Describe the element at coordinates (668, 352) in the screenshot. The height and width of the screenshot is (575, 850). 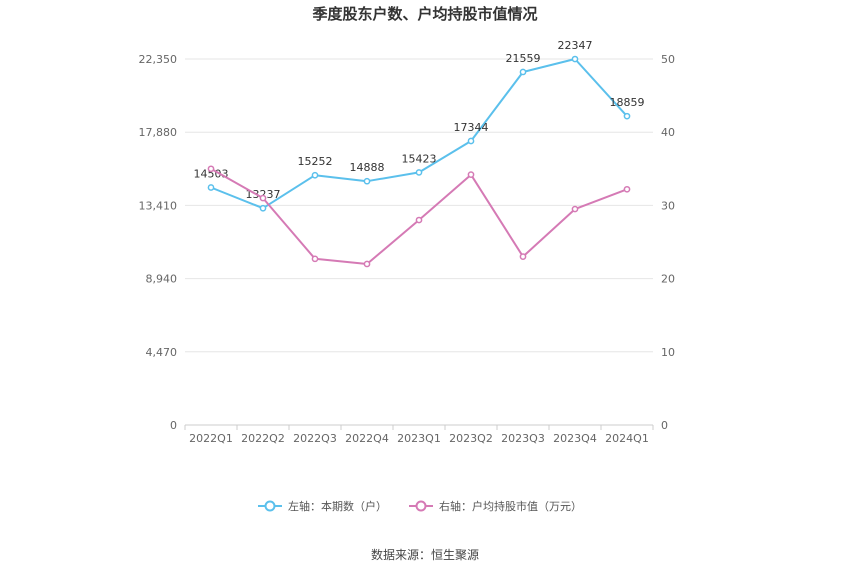
I see `right-tick-label: 10` at that location.